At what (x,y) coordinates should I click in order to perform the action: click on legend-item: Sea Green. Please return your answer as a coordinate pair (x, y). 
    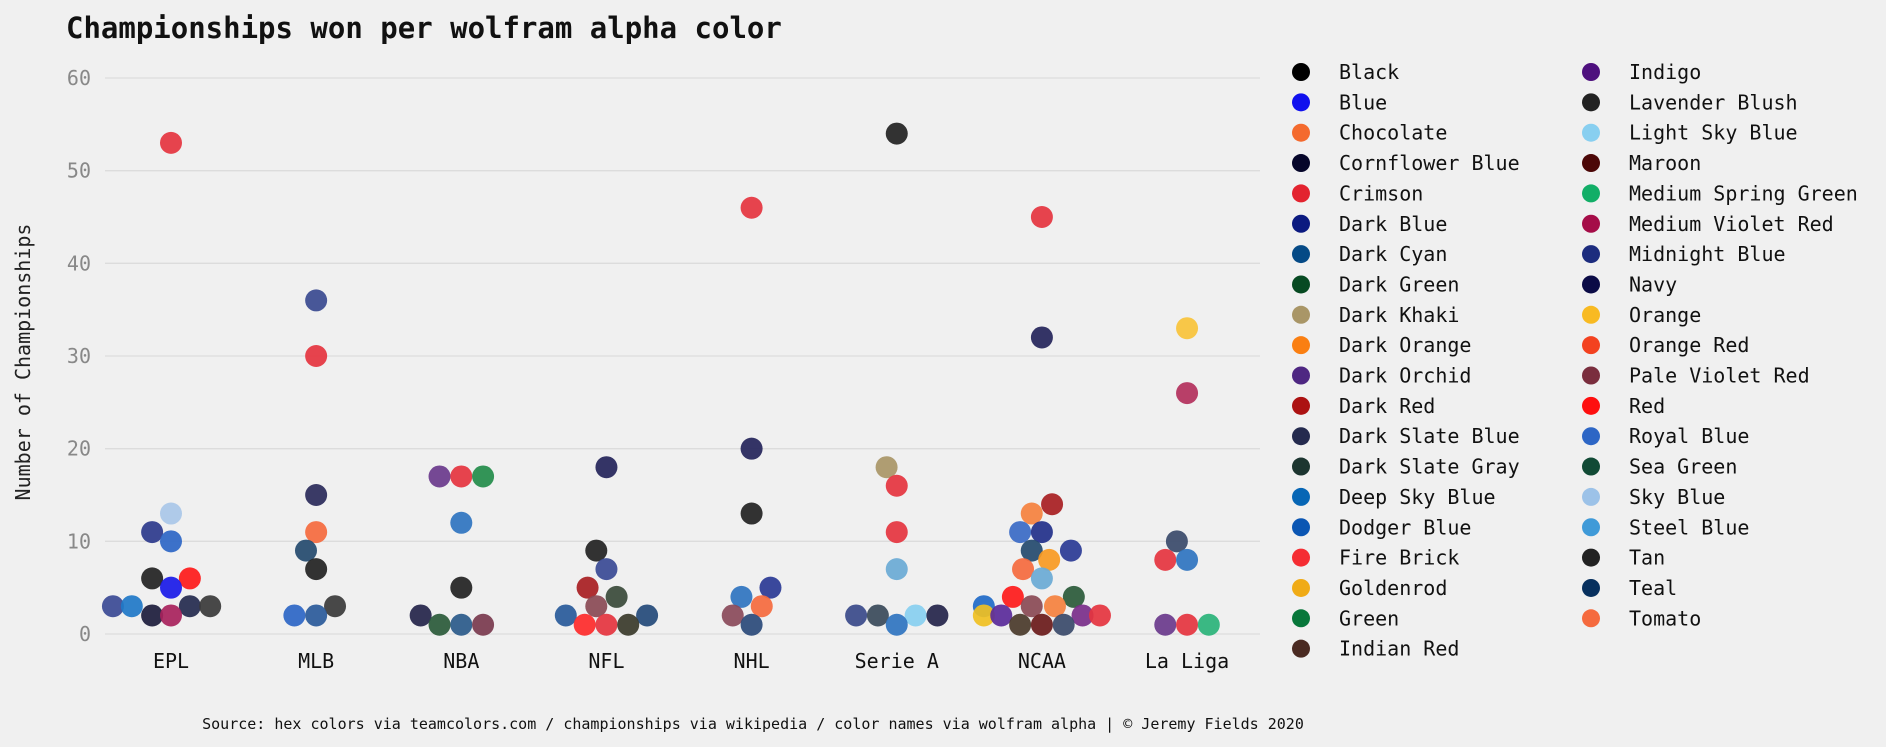
    Looking at the image, I should click on (1659, 467).